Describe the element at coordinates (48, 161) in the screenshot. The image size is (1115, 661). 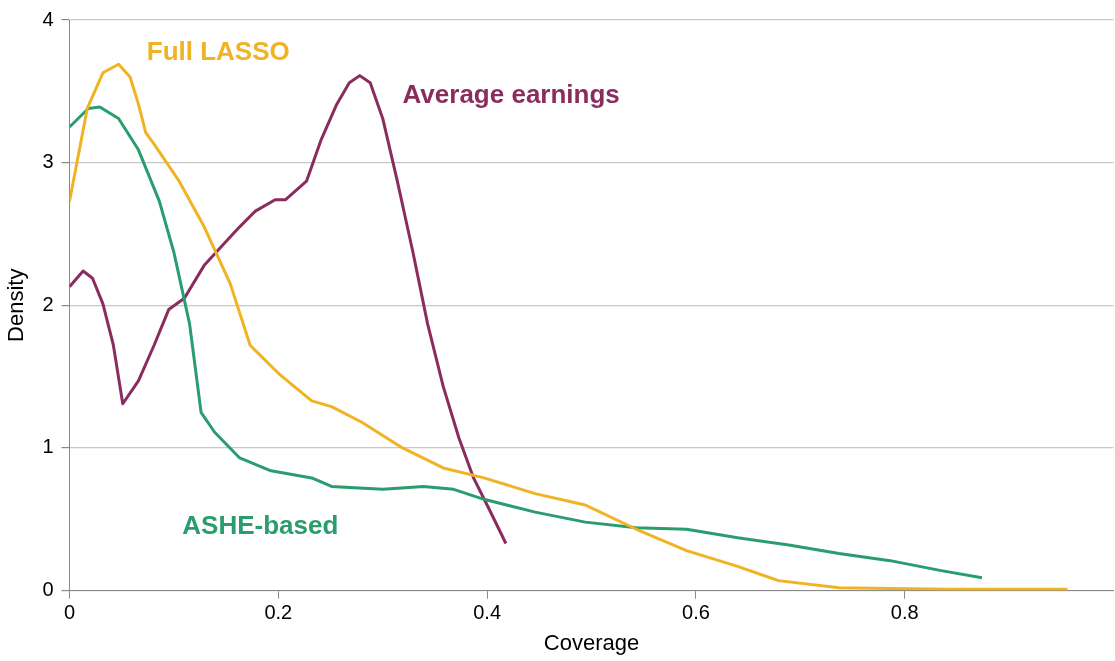
I see `y-tick-label: 3` at that location.